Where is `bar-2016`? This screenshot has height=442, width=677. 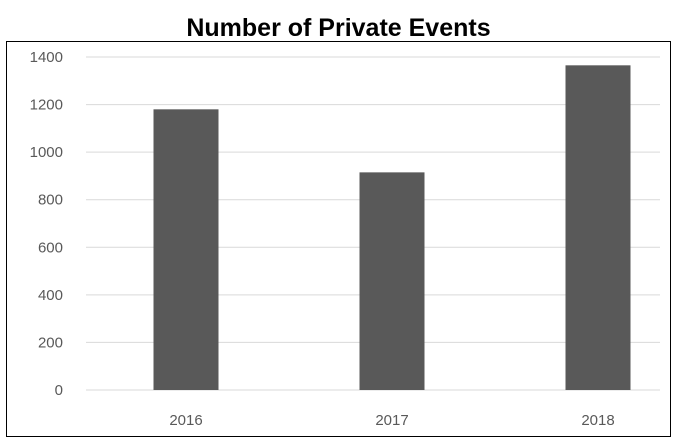 bar-2016 is located at coordinates (186, 249).